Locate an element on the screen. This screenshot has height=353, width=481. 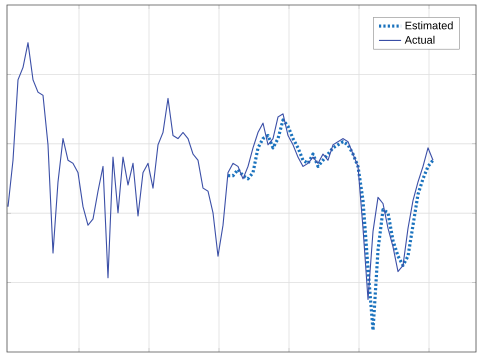
legend-label: Actual is located at coordinates (419, 40).